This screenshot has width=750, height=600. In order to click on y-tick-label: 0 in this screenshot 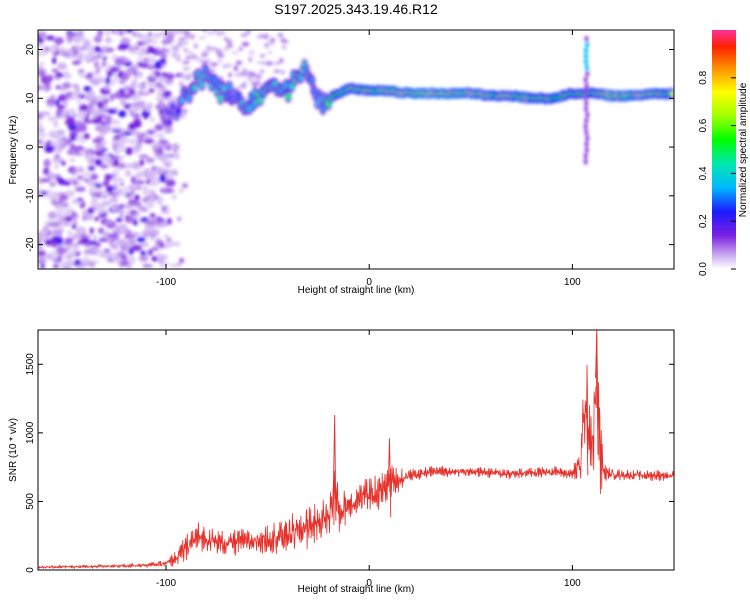, I will do `click(30, 570)`.